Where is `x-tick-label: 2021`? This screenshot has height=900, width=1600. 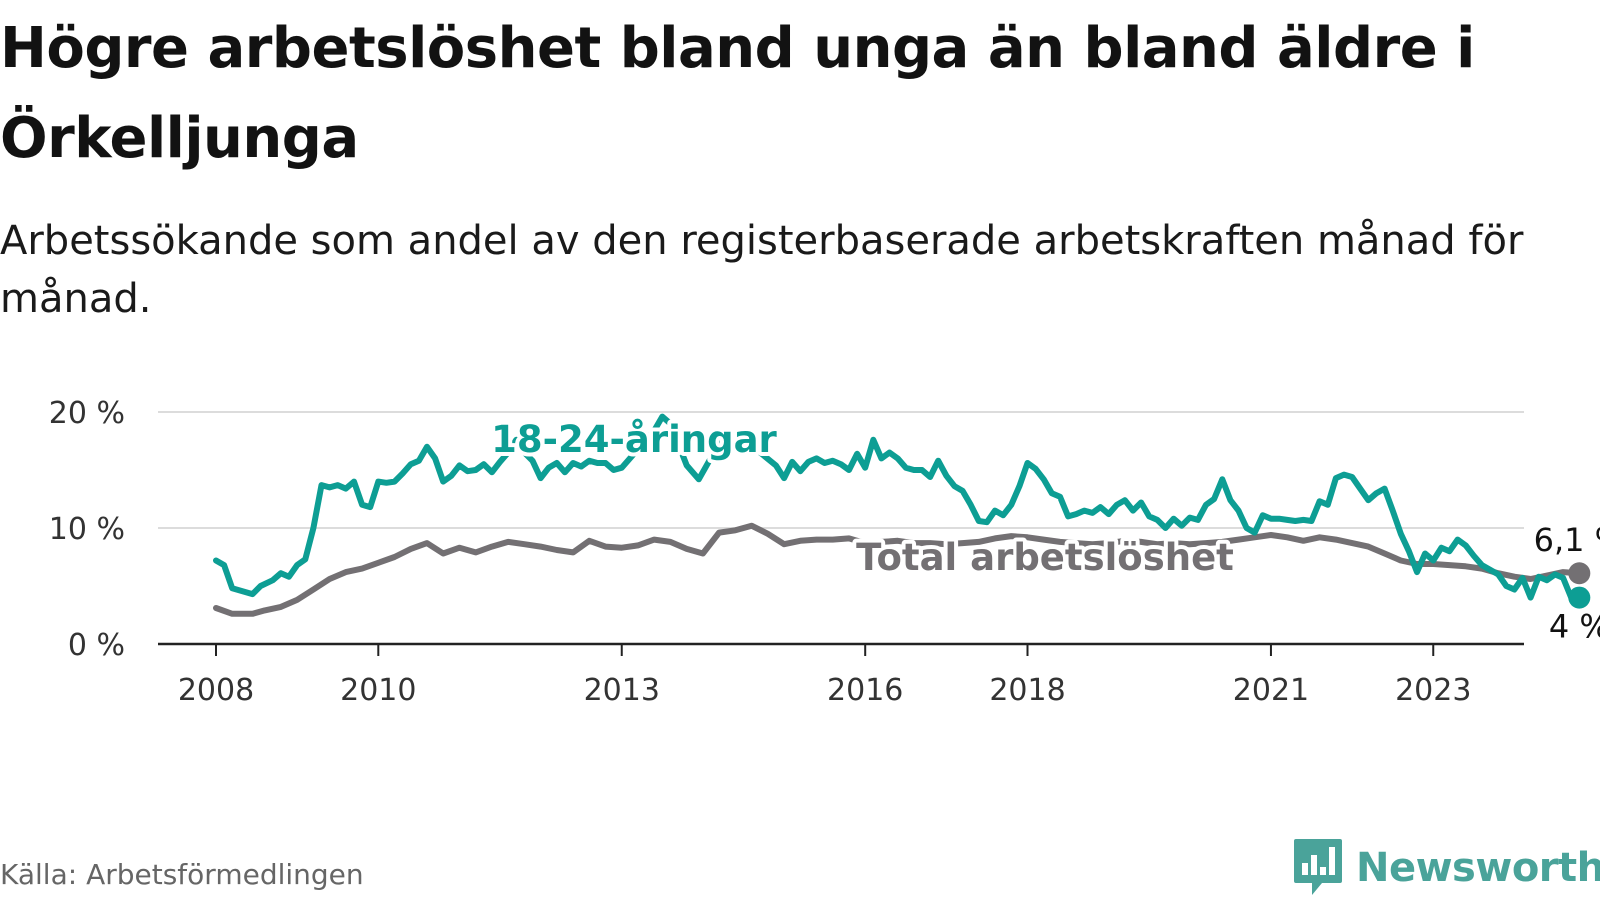
x-tick-label: 2021 is located at coordinates (1271, 690).